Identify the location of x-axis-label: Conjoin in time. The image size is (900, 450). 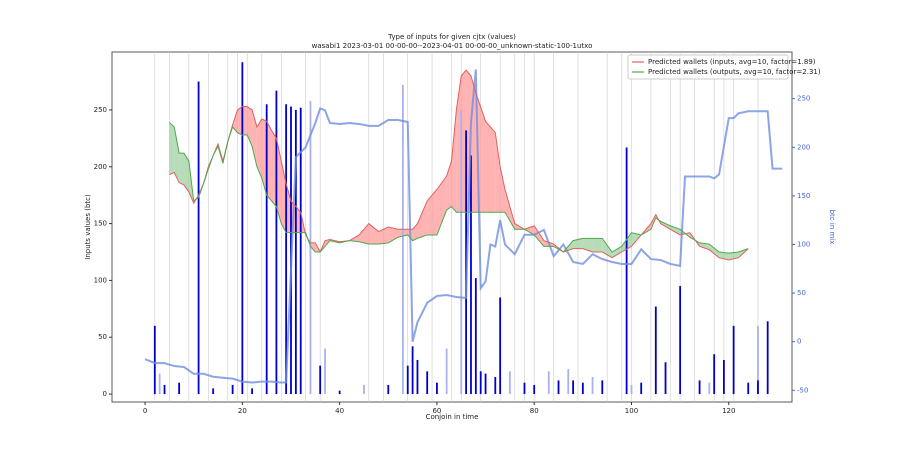
(452, 417).